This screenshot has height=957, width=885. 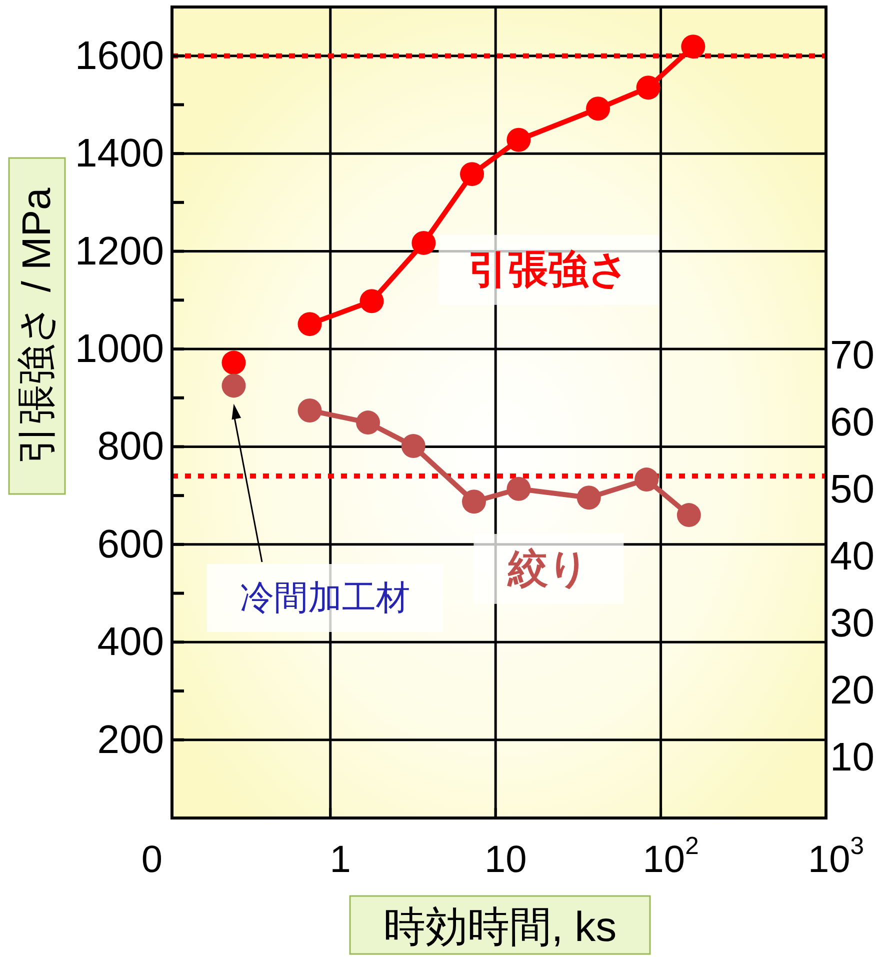 What do you see at coordinates (852, 758) in the screenshot?
I see `y2-tick-label: 10` at bounding box center [852, 758].